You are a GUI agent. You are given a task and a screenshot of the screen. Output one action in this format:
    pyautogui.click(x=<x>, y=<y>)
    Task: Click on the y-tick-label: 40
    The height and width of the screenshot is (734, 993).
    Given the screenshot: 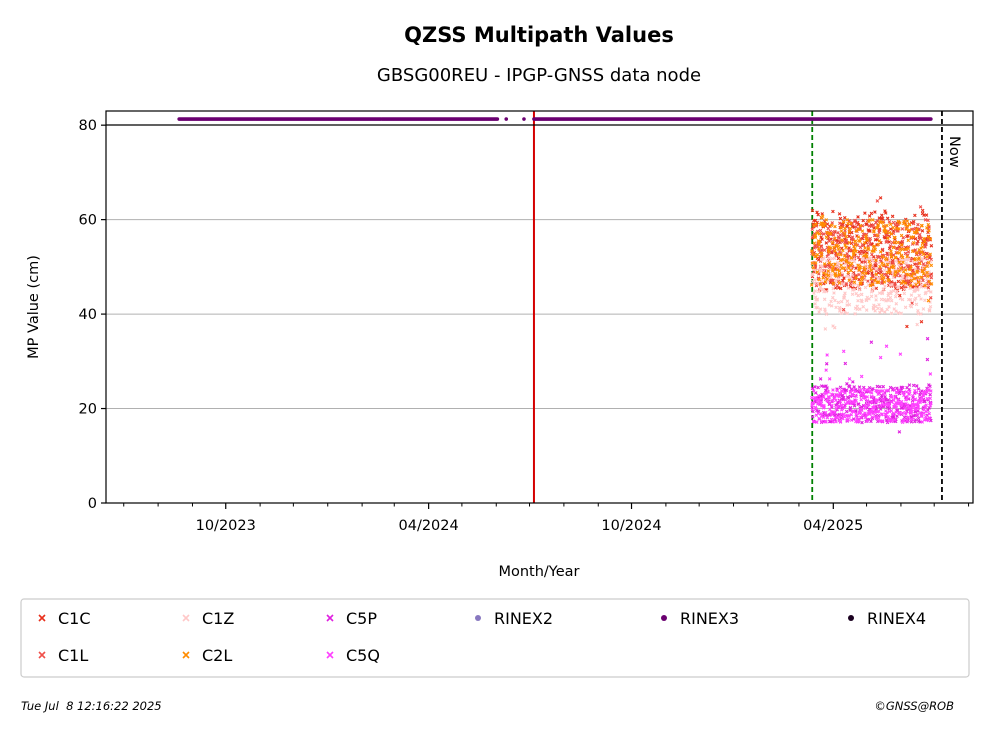 What is the action you would take?
    pyautogui.click(x=88, y=315)
    